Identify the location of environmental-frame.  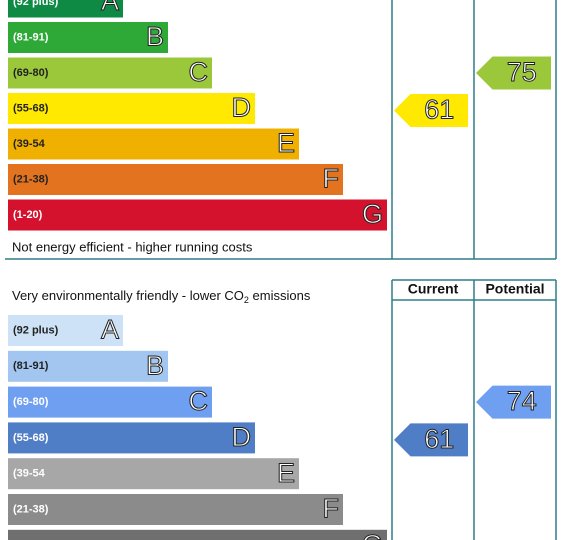
(474, 409).